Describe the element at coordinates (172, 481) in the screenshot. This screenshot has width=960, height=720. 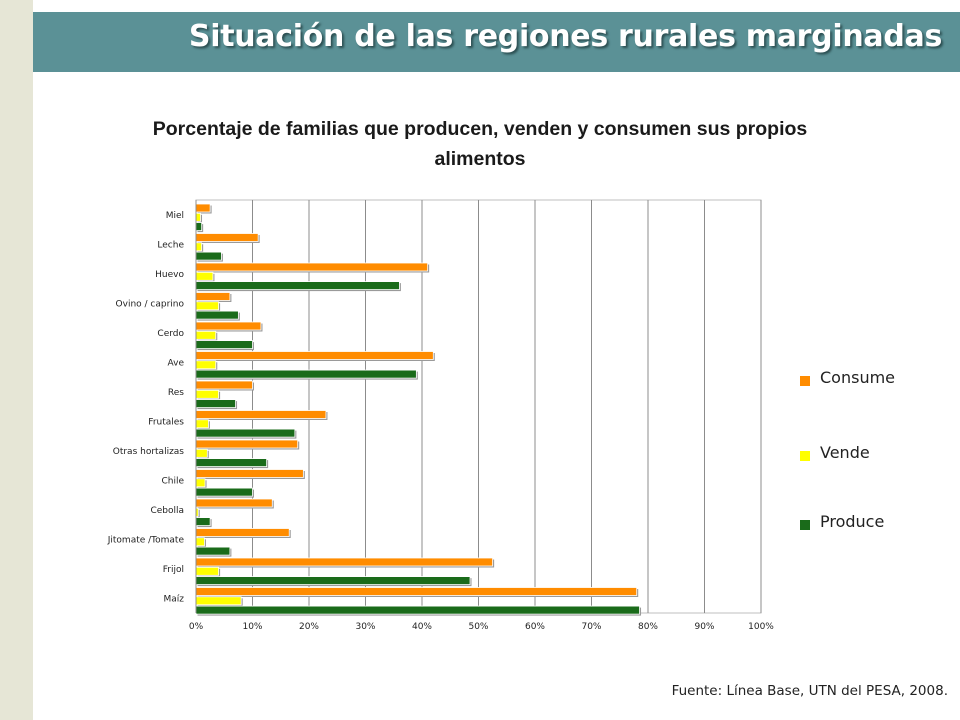
I see `y-tick-label-chile: Chile` at that location.